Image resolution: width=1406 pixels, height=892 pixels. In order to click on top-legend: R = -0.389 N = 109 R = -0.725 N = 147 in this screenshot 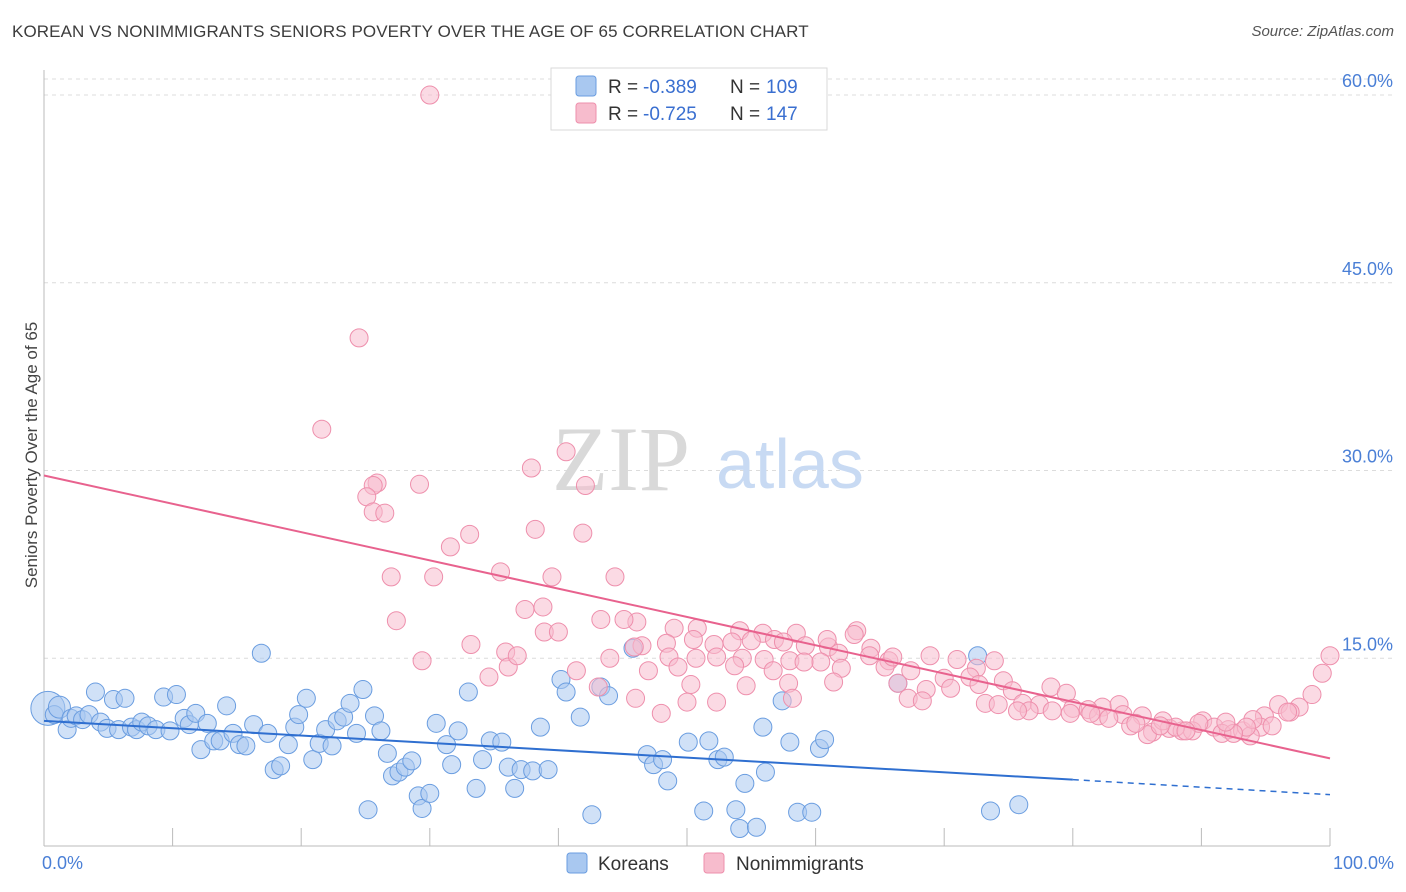, I will do `click(689, 99)`.